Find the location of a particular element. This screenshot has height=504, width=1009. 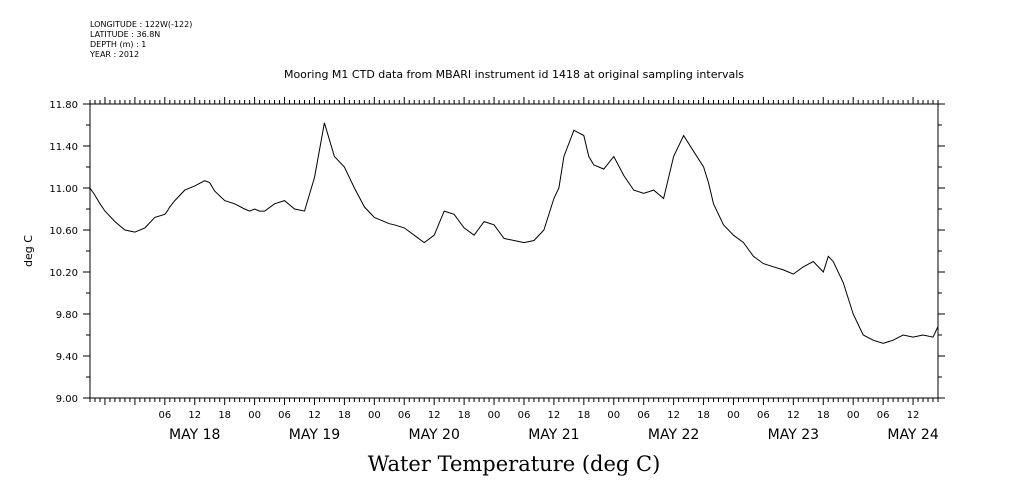

day-label: MAY 18 is located at coordinates (194, 435).